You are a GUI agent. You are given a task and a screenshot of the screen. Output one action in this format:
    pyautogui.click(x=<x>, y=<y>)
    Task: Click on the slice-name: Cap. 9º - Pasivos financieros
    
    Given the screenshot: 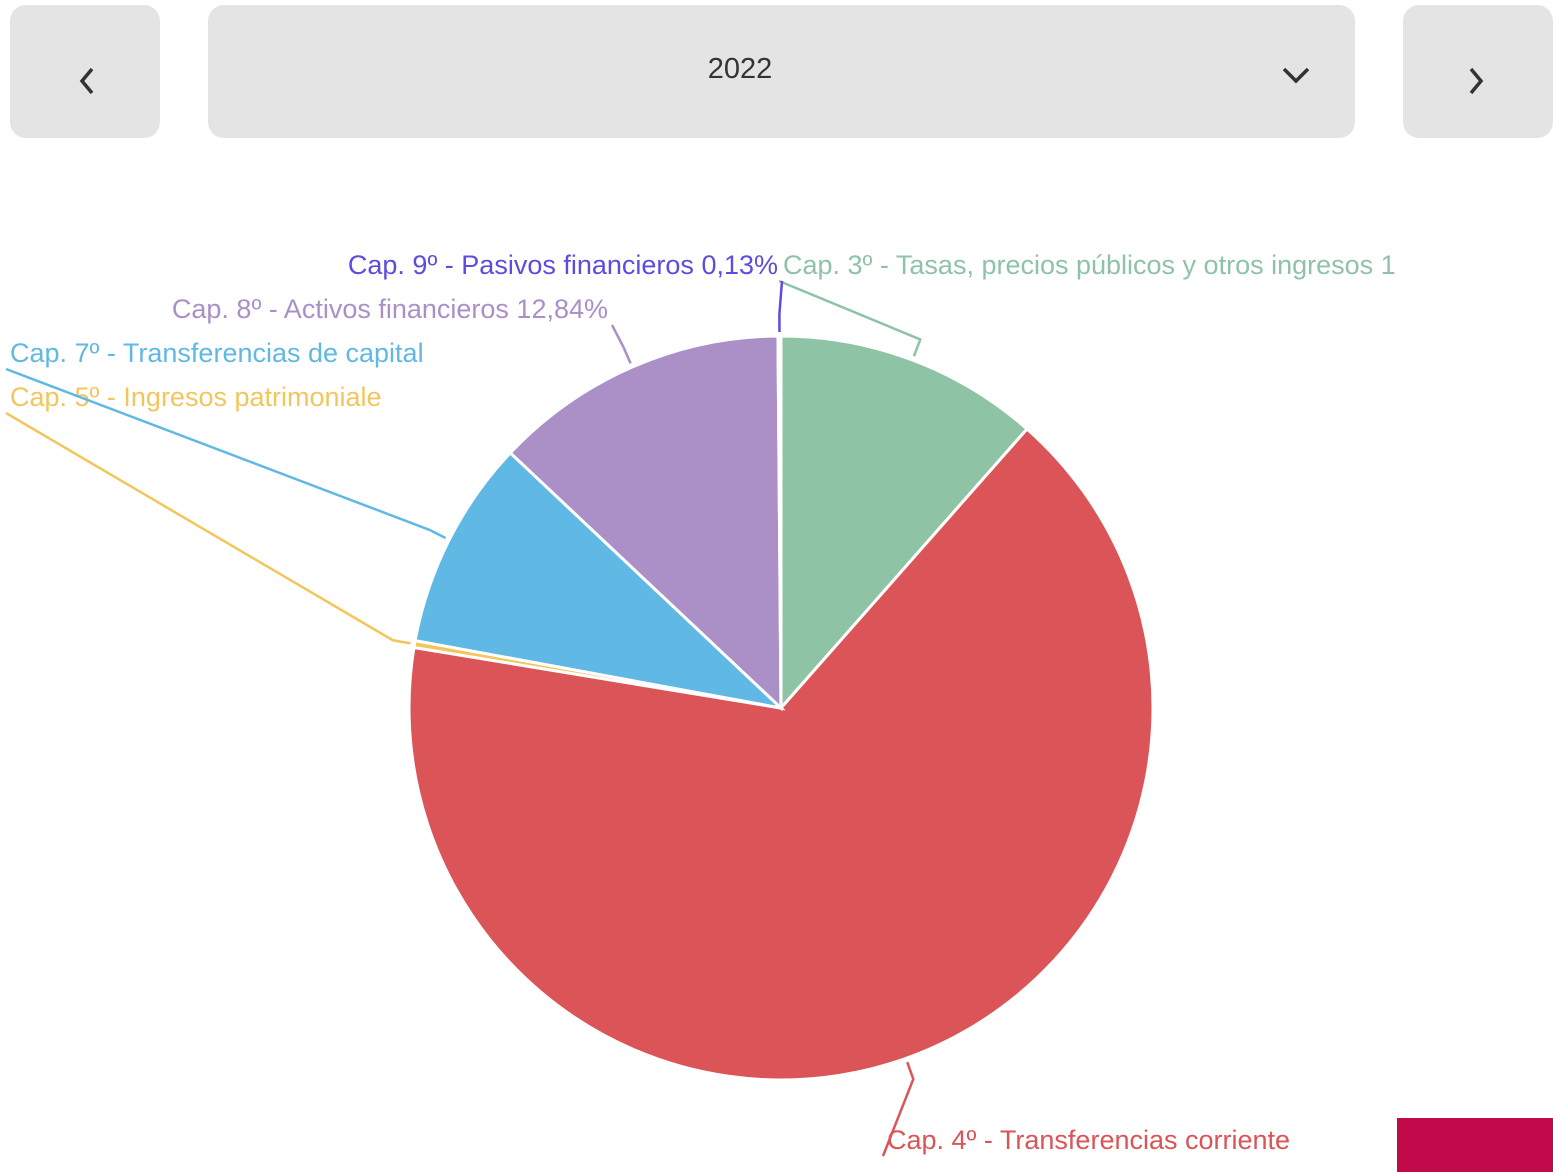 What is the action you would take?
    pyautogui.click(x=521, y=265)
    